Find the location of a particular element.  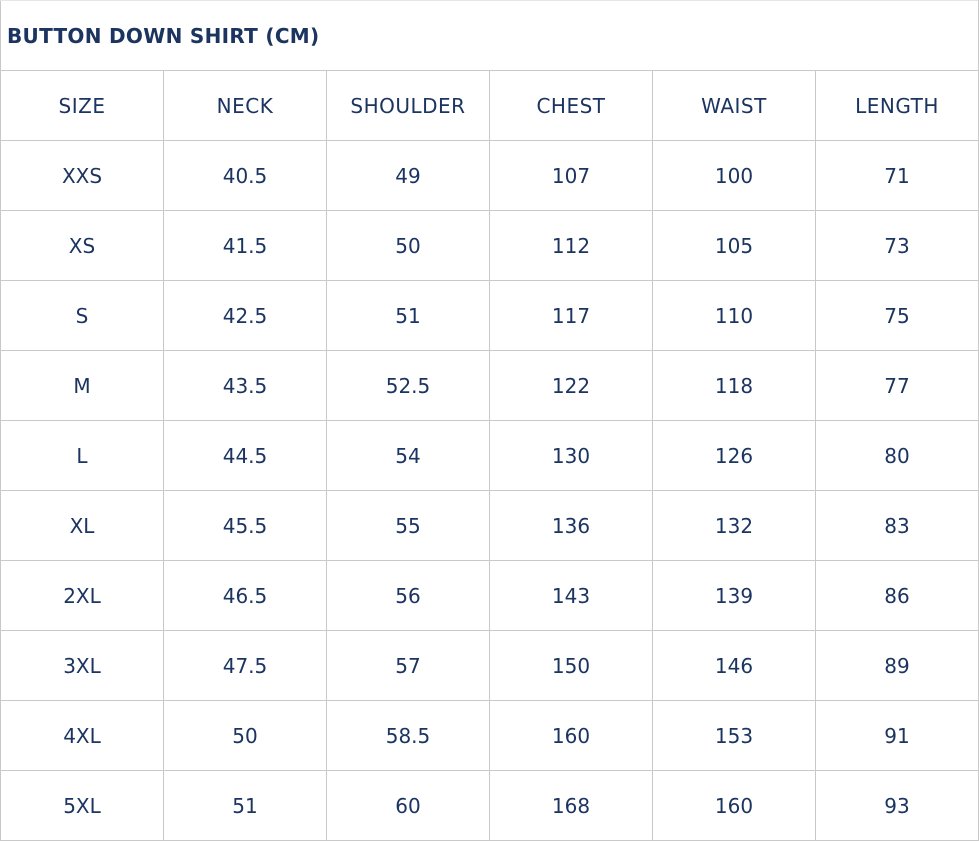

cell-waist: 100 is located at coordinates (734, 175).